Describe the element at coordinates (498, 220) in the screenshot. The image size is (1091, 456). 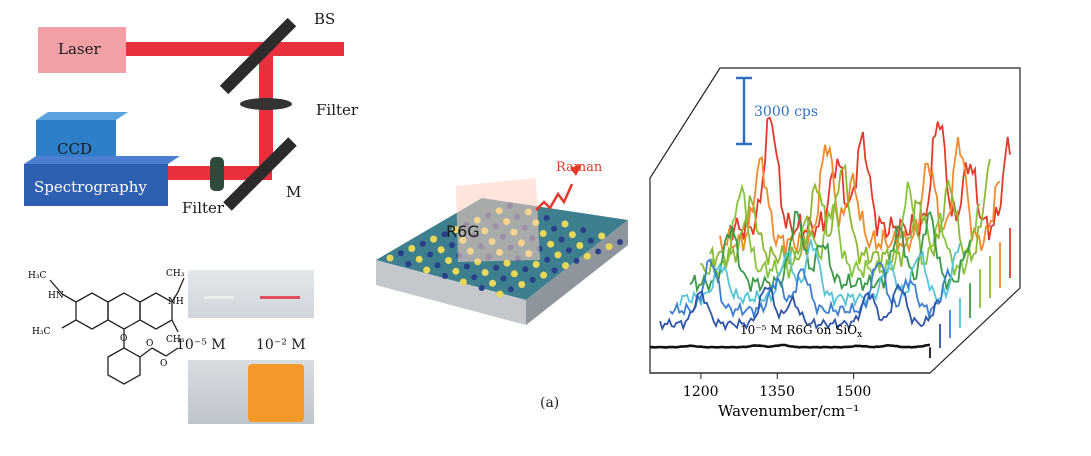
I see `laser-cone` at that location.